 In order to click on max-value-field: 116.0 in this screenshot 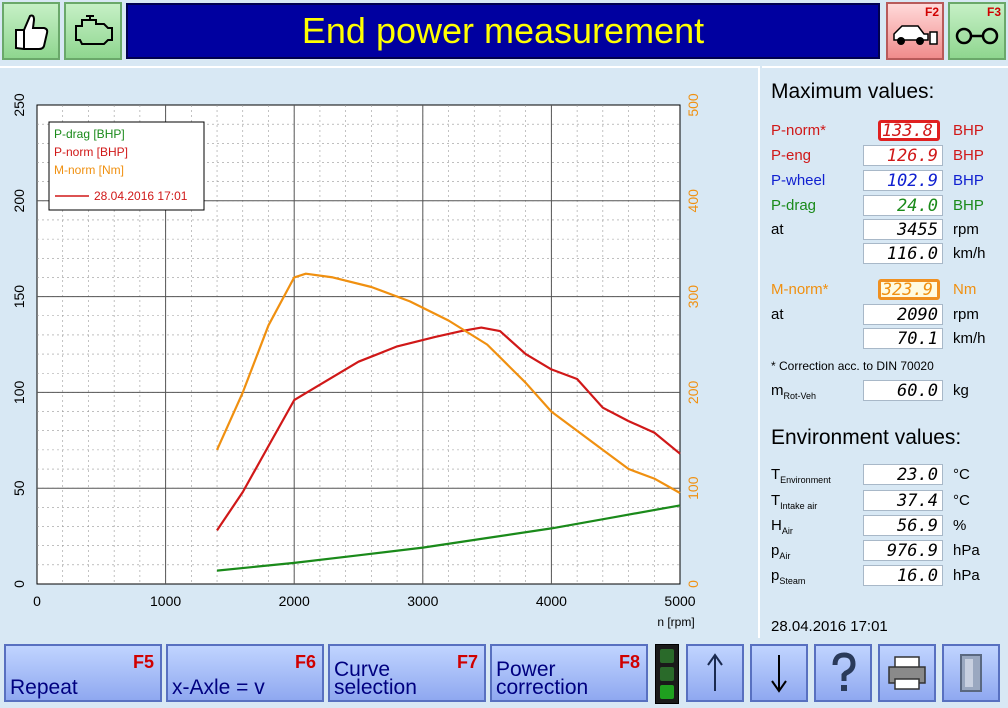, I will do `click(903, 253)`.